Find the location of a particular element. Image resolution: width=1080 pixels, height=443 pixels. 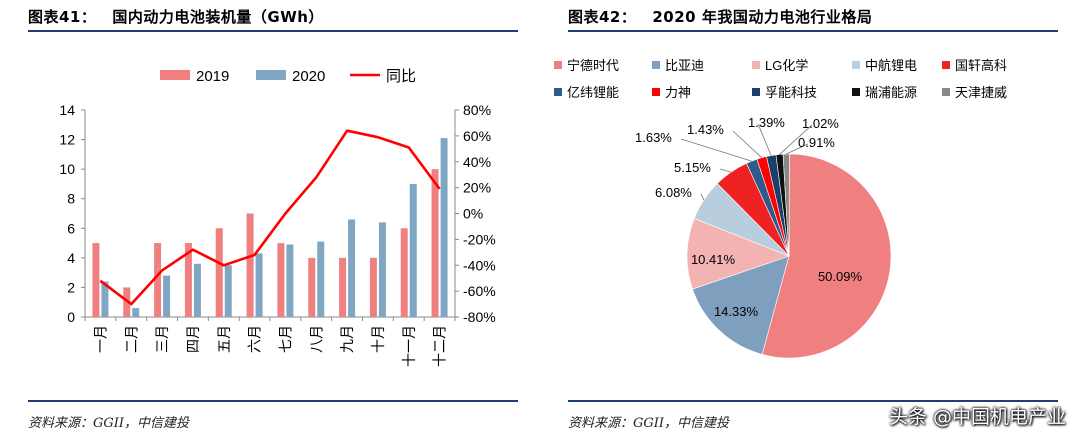

y-right-tick-label: 60% is located at coordinates (477, 136).